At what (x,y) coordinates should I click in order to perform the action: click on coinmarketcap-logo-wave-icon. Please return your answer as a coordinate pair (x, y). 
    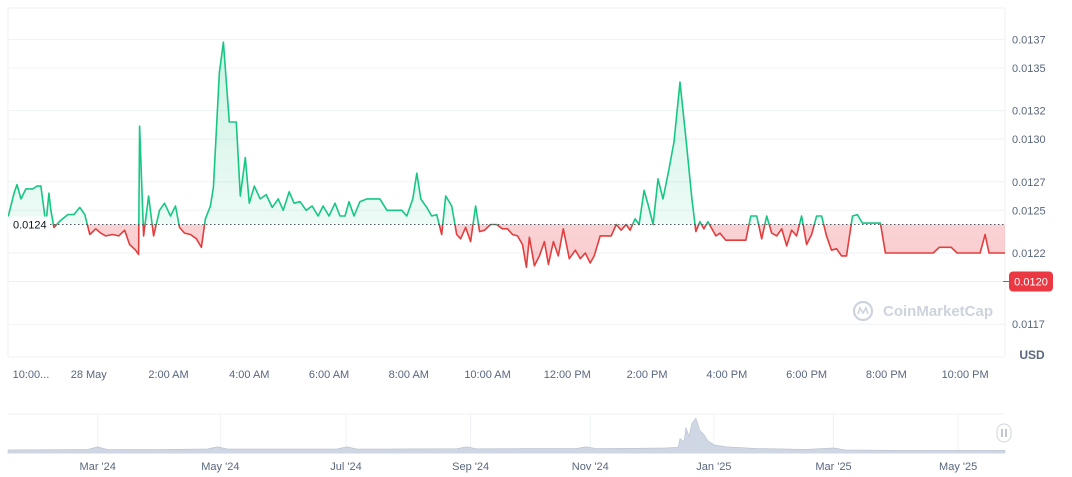
    Looking at the image, I should click on (863, 310).